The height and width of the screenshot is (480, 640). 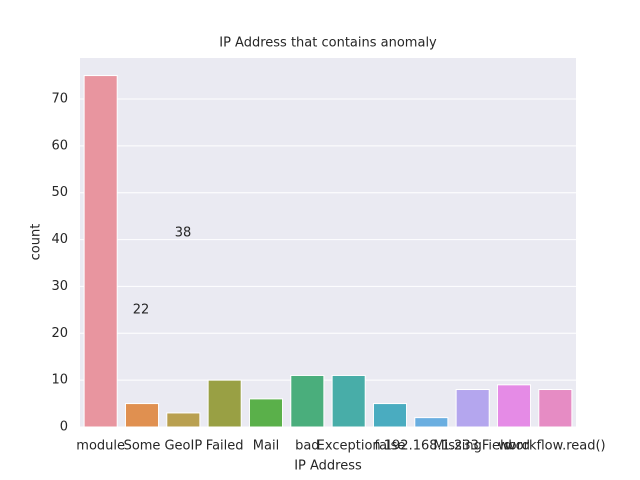 What do you see at coordinates (225, 446) in the screenshot?
I see `x-tick-label: Failed` at bounding box center [225, 446].